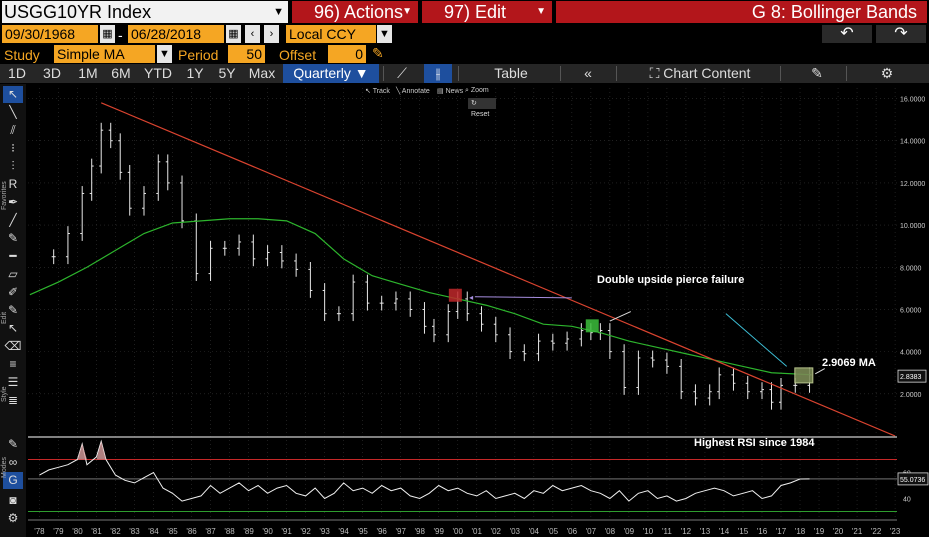  Describe the element at coordinates (13, 310) in the screenshot. I see `text-tool: ✎` at that location.